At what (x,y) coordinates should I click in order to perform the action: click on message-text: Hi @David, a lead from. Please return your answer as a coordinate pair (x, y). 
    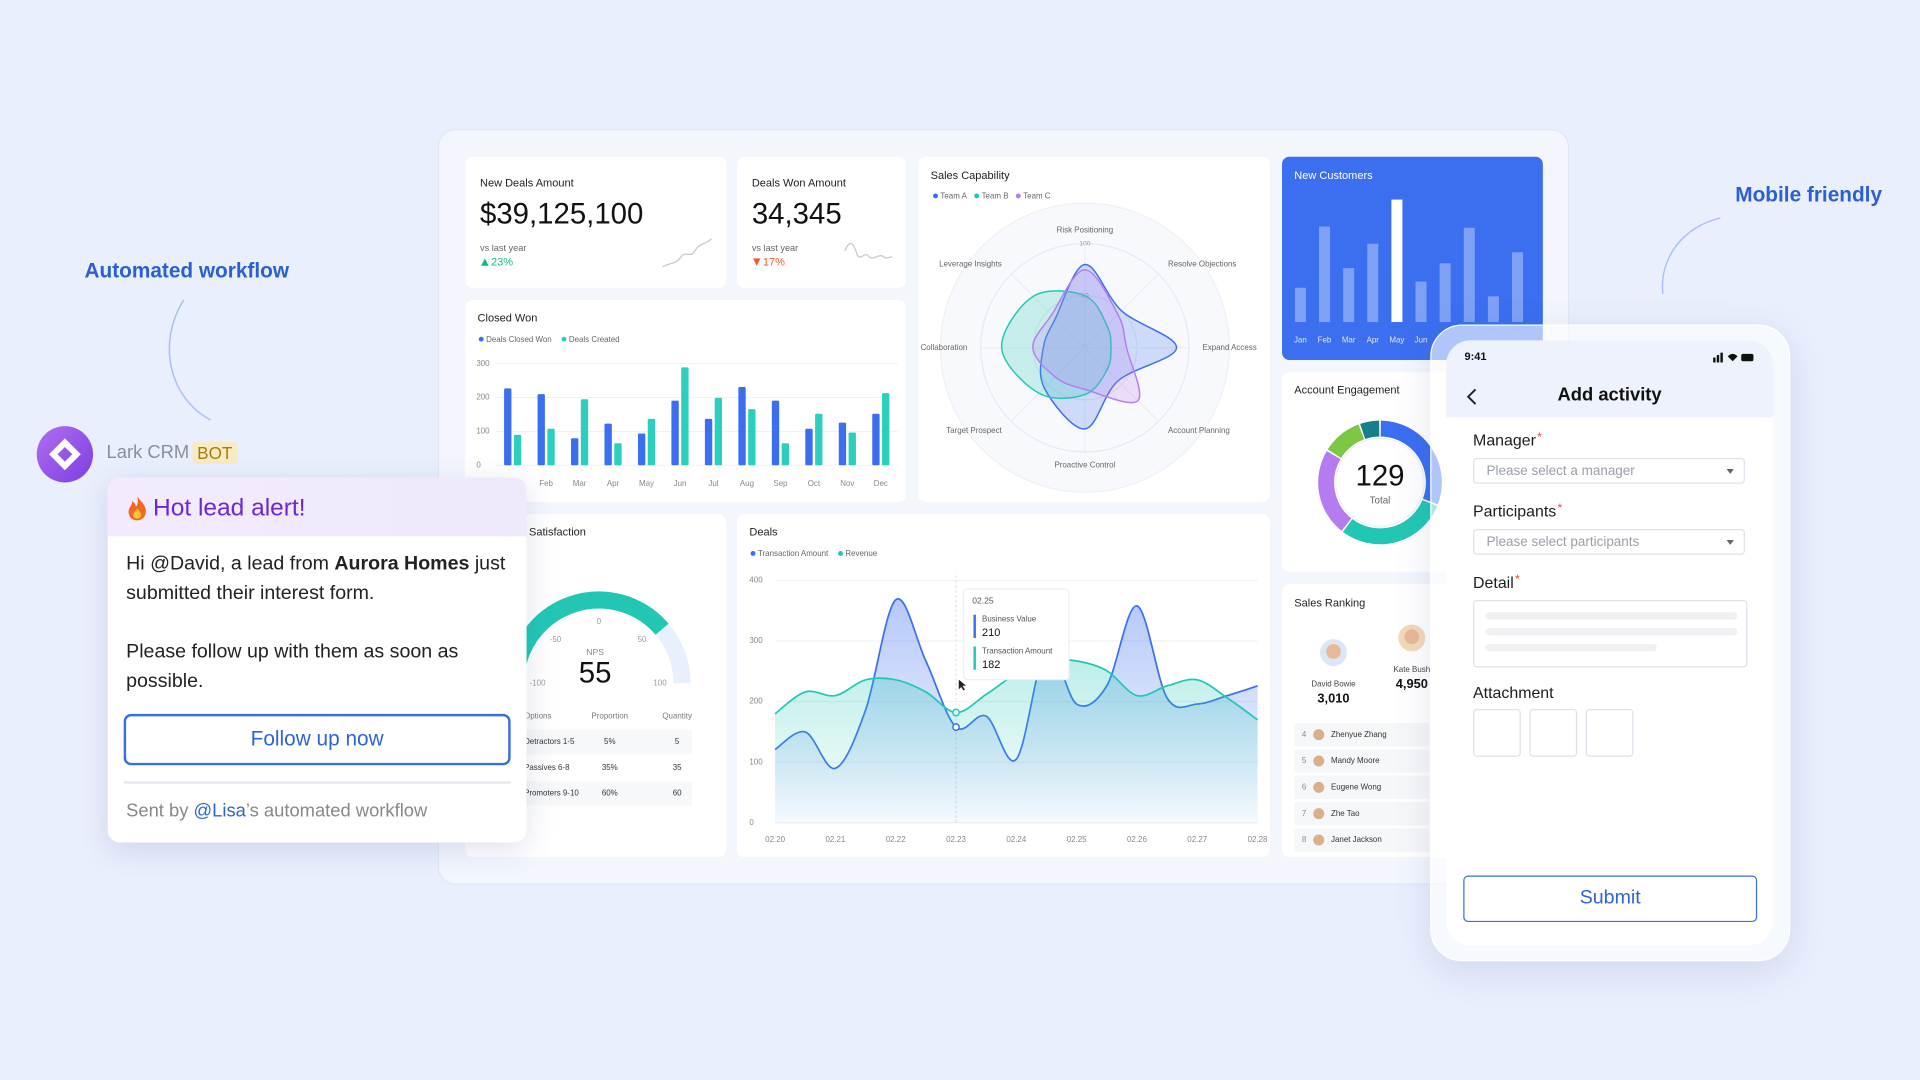
    Looking at the image, I should click on (230, 564).